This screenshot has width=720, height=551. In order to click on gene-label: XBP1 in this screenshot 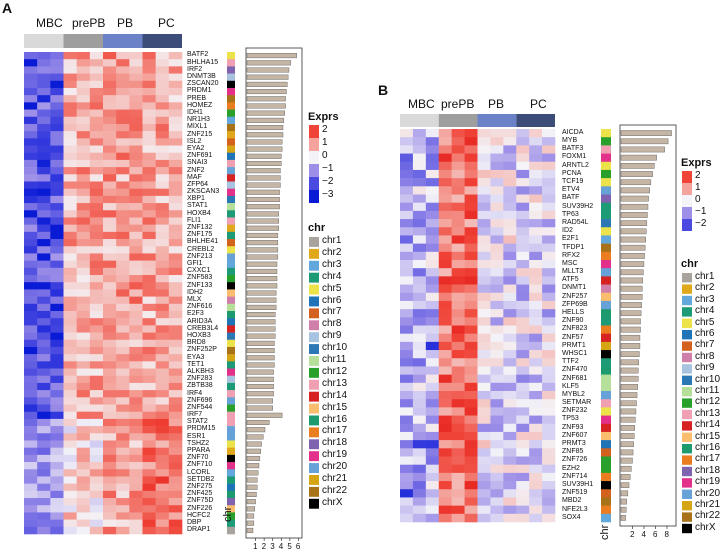, I will do `click(196, 199)`.